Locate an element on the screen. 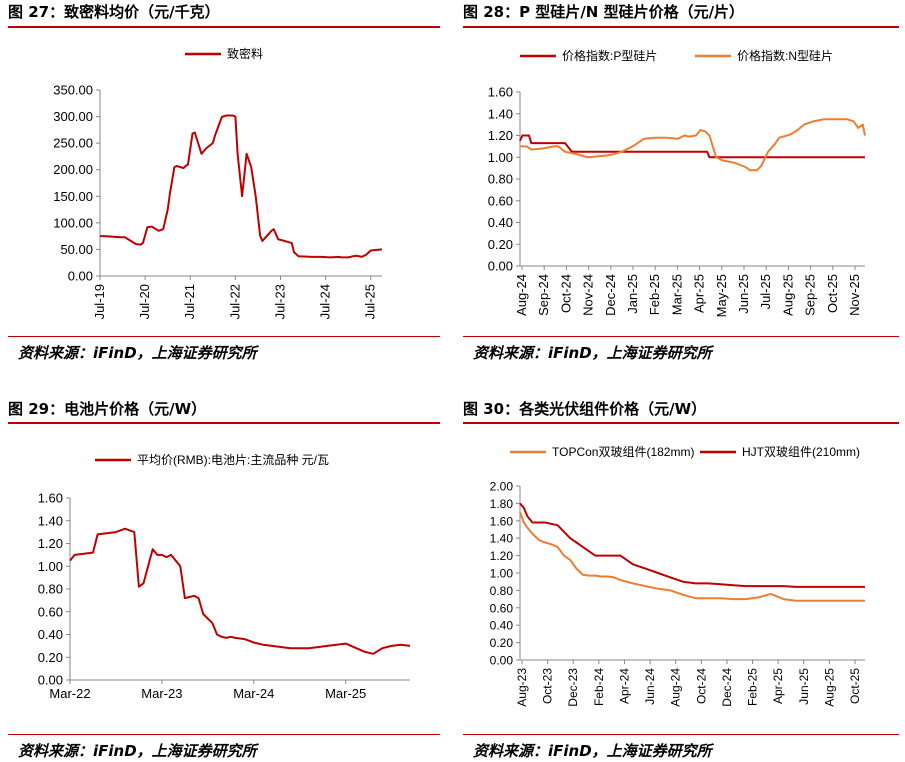 This screenshot has width=905, height=762. y-tick-label: 1.80 is located at coordinates (502, 504).